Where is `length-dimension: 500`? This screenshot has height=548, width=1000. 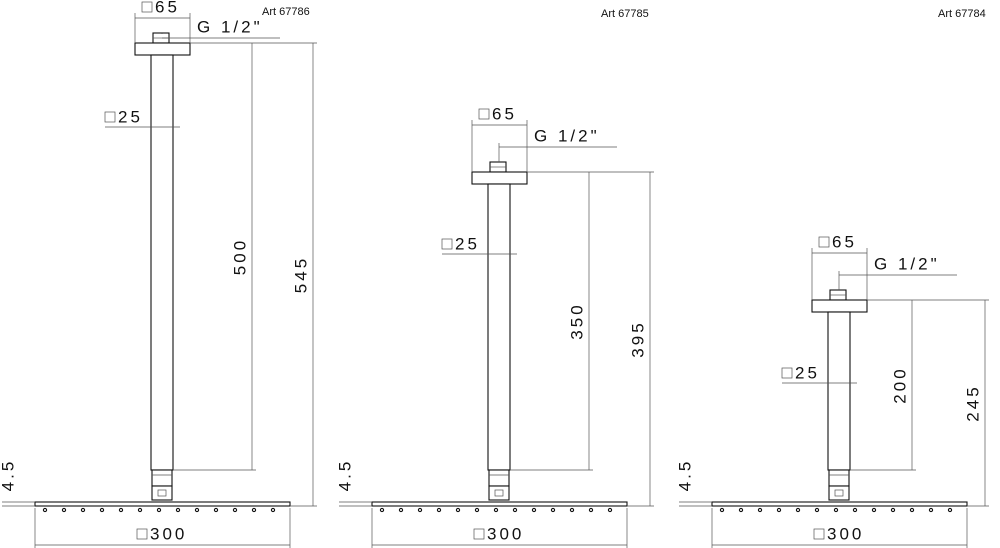
length-dimension: 500 is located at coordinates (239, 256).